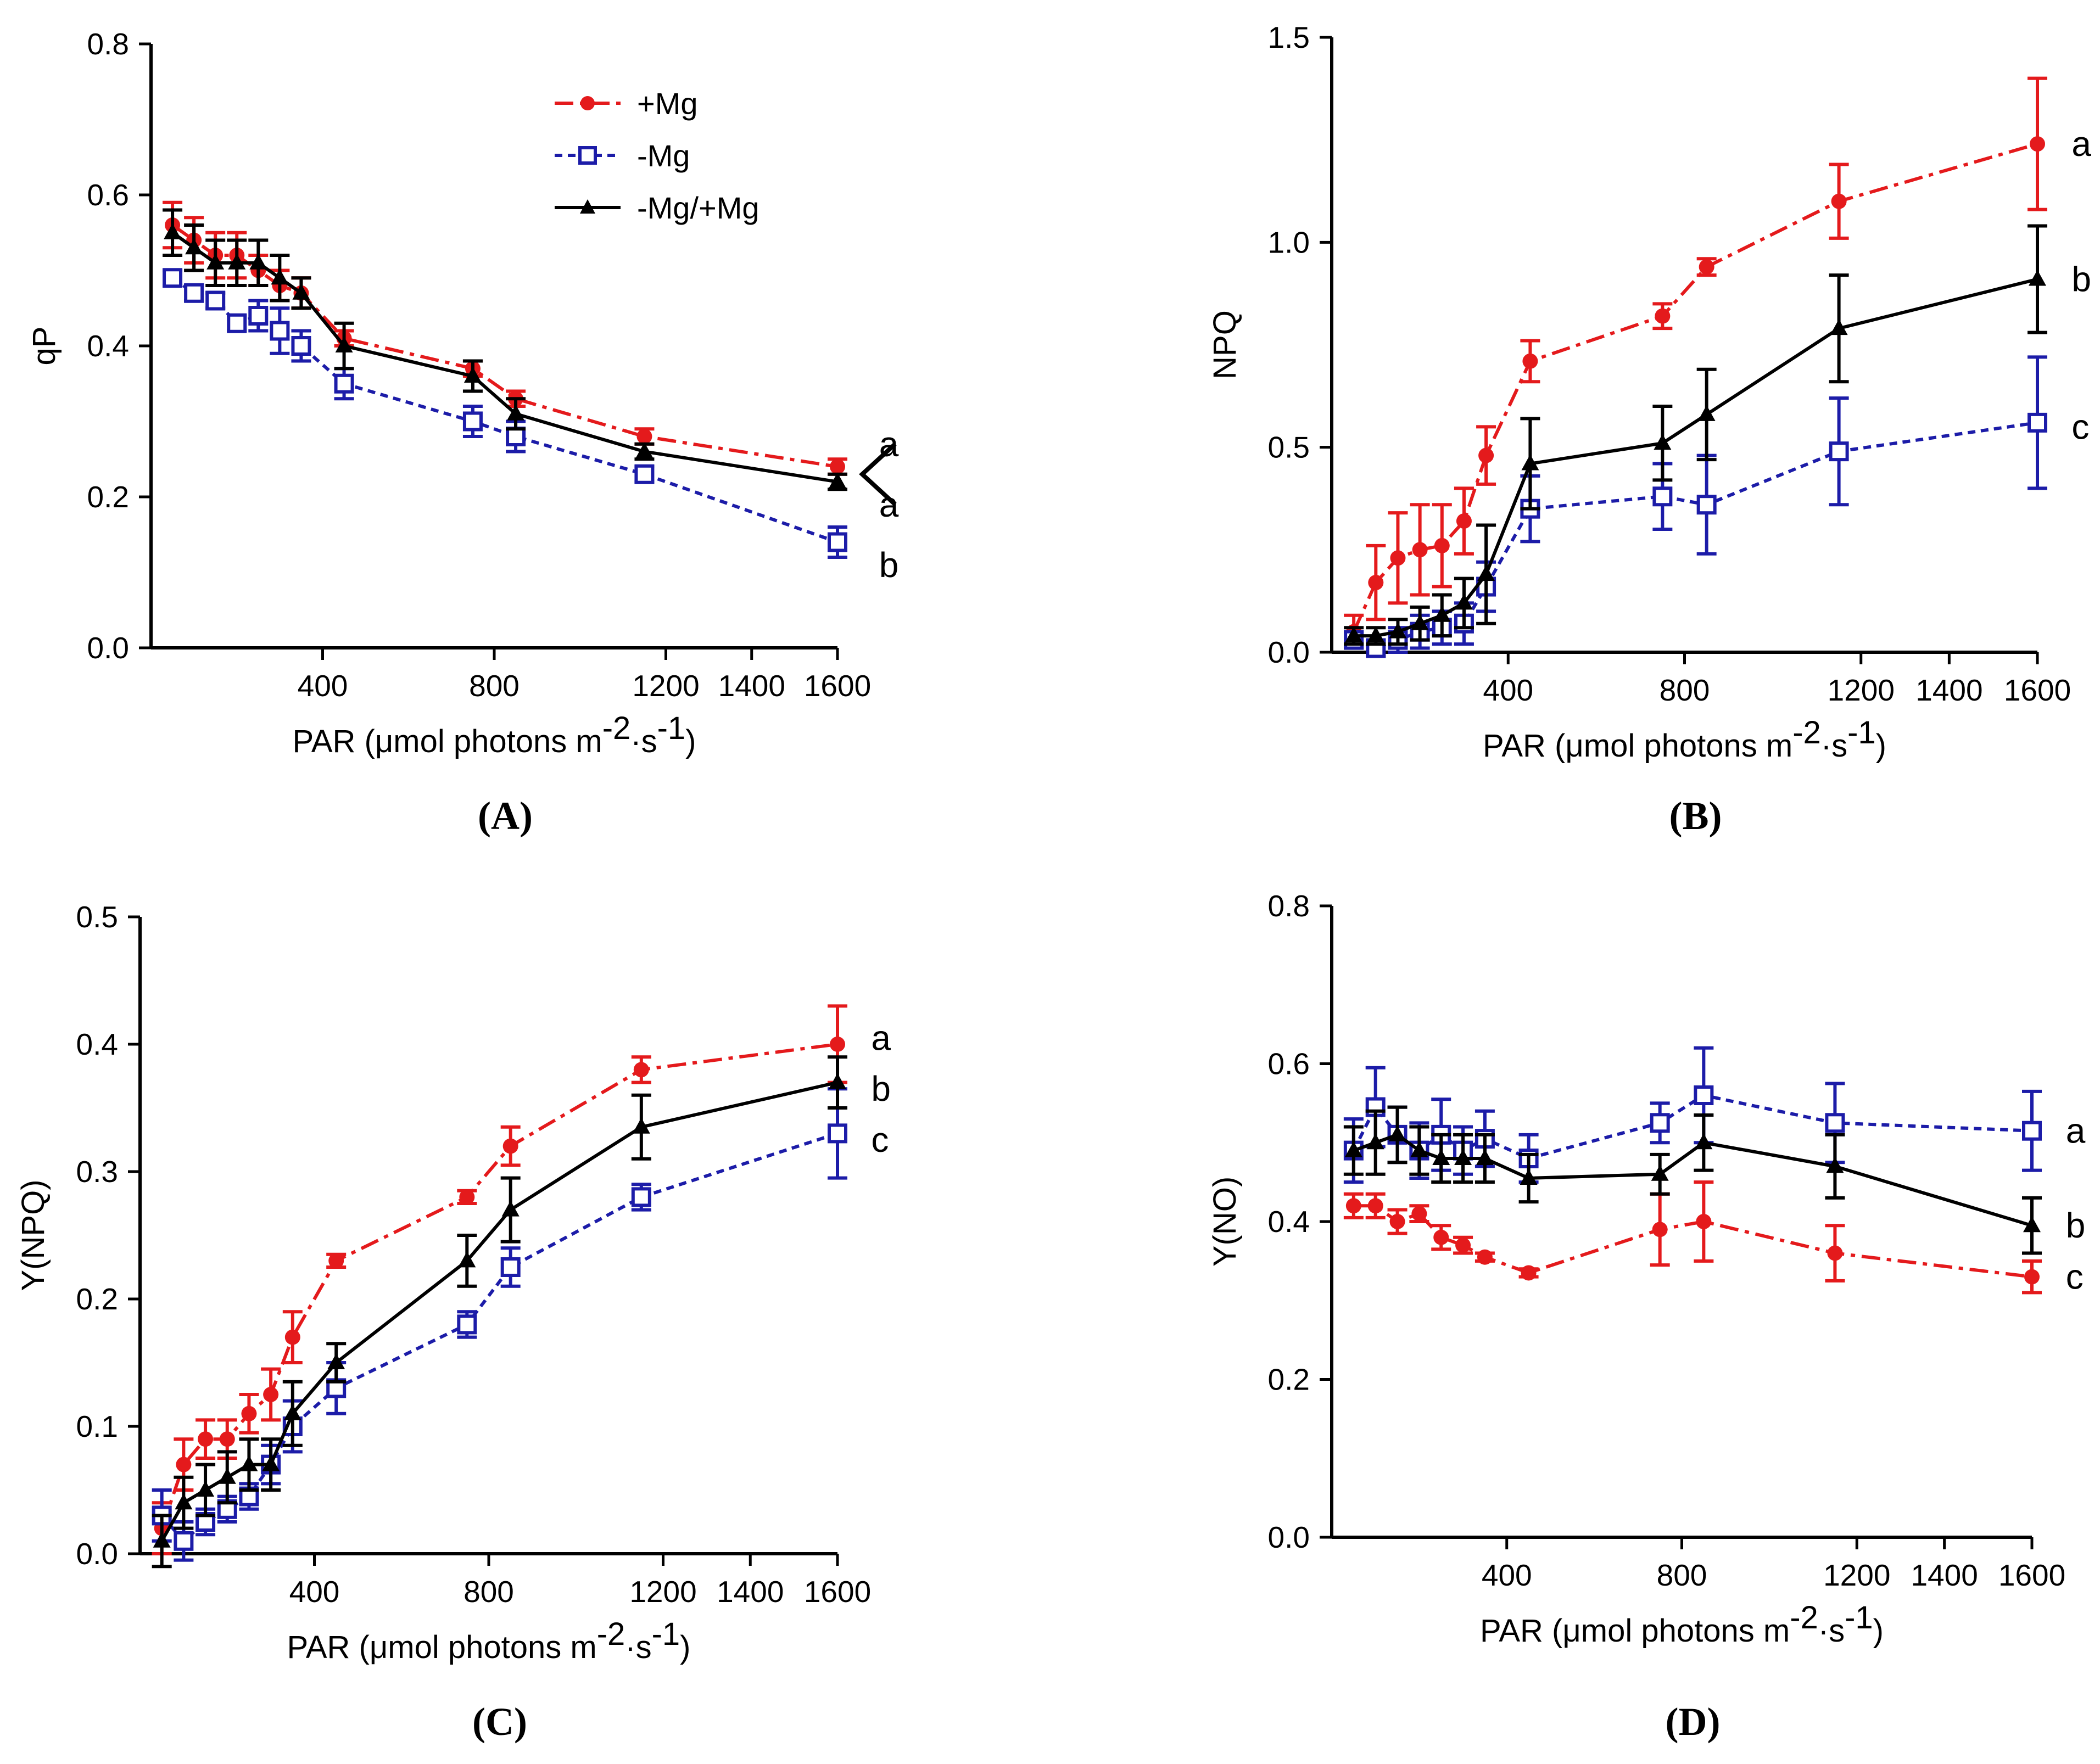 This screenshot has height=1764, width=2100. Describe the element at coordinates (663, 155) in the screenshot. I see `legend-entry: -Mg` at that location.